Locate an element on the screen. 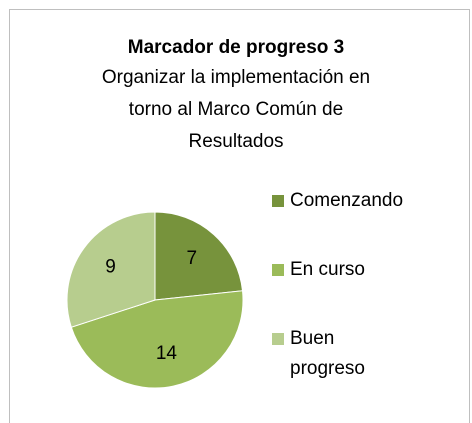 This screenshot has height=423, width=472. legend-item: Comenzando is located at coordinates (364, 201).